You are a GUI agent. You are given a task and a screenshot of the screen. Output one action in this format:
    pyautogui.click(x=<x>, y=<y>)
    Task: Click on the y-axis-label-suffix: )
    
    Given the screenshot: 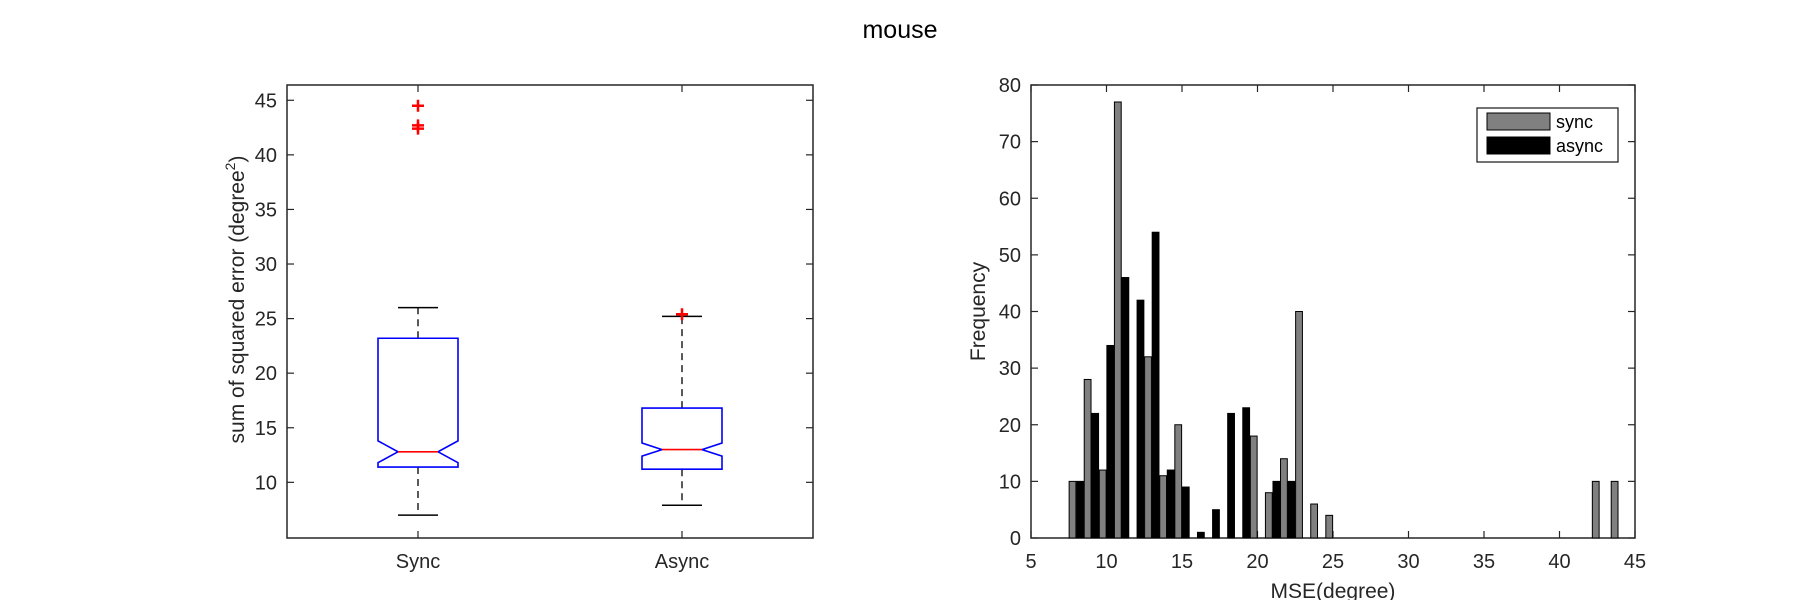 What is the action you would take?
    pyautogui.click(x=237, y=159)
    